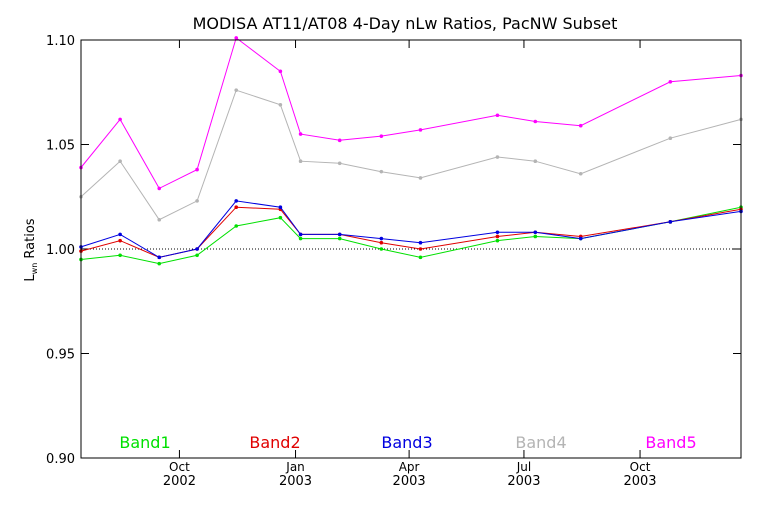 This screenshot has width=768, height=512. What do you see at coordinates (30, 240) in the screenshot?
I see `y-axis-label-rest: Ratios` at bounding box center [30, 240].